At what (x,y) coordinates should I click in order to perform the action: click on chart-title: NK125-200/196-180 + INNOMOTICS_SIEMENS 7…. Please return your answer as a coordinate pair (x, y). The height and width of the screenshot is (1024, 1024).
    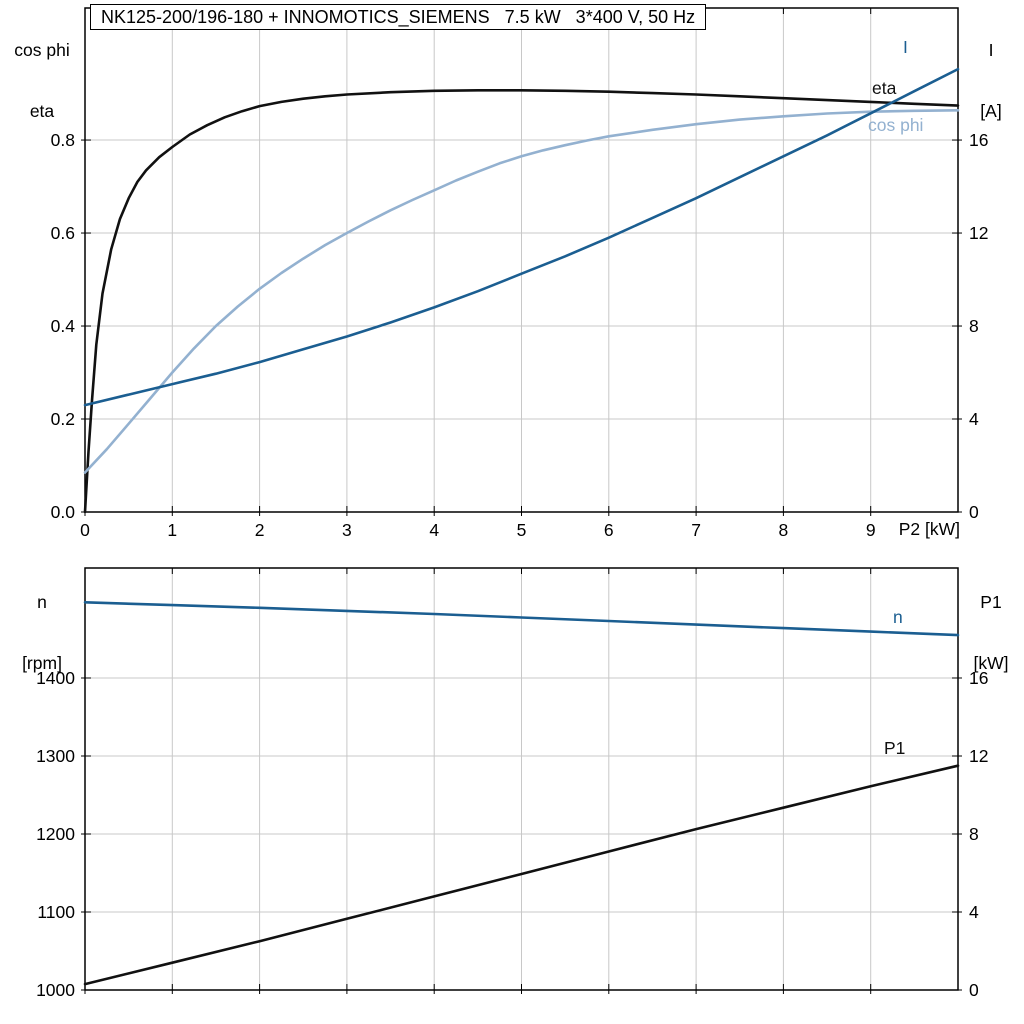
    Looking at the image, I should click on (398, 17).